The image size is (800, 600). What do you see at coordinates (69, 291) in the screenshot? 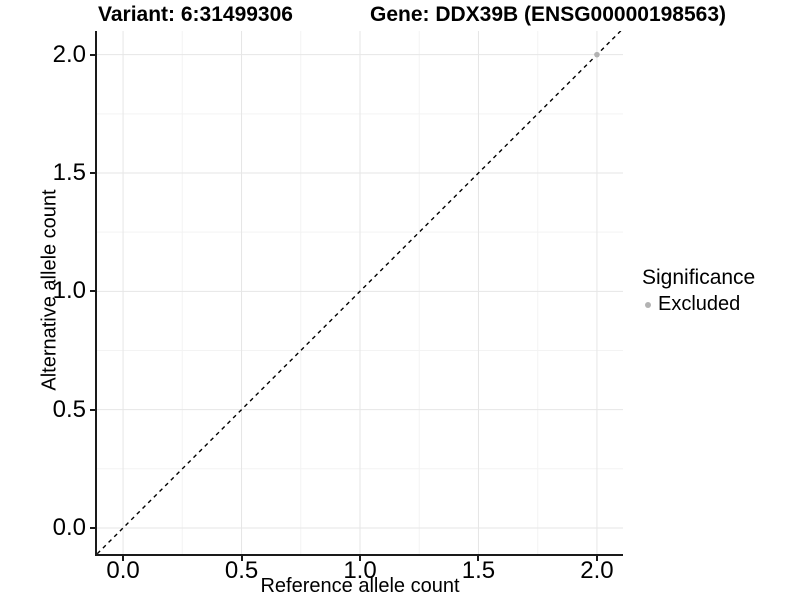
I see `y-tick-label: 1.0` at bounding box center [69, 291].